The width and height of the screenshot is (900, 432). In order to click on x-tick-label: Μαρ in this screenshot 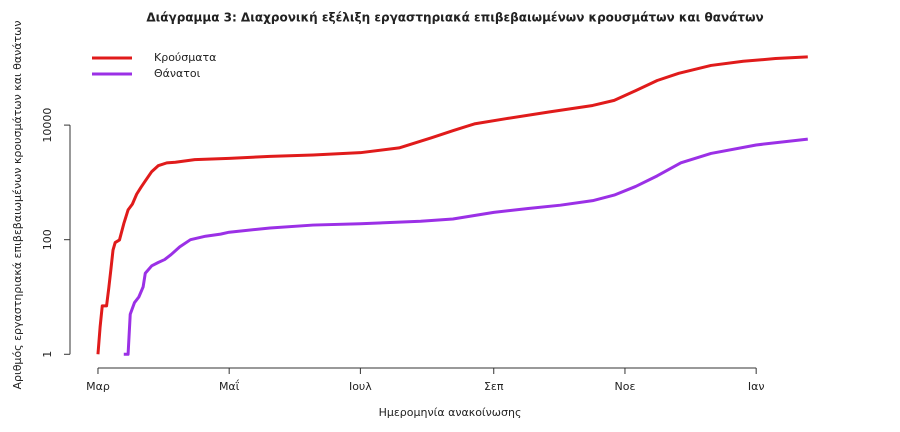, I will do `click(98, 386)`.